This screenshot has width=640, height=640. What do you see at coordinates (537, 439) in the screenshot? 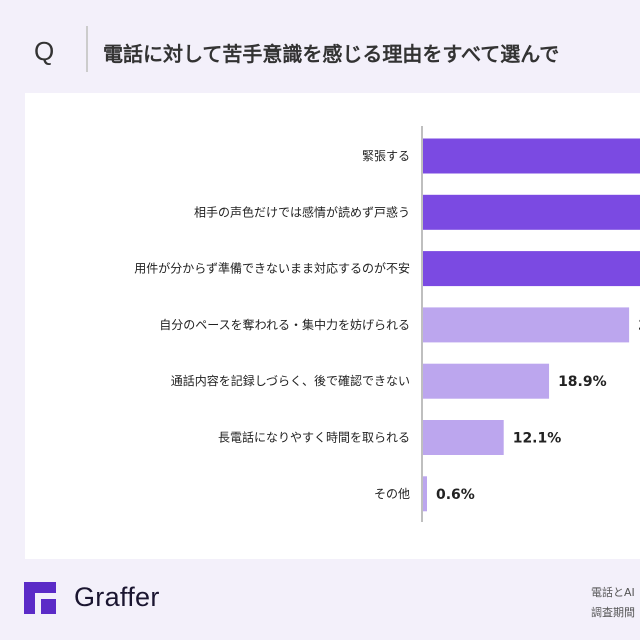
I see `value-label: 12.1%` at bounding box center [537, 439].